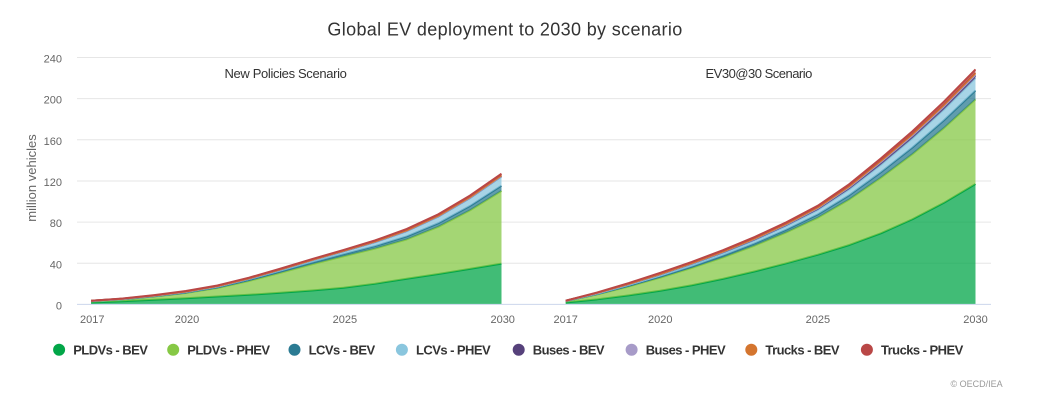 Image resolution: width=1046 pixels, height=403 pixels. Describe the element at coordinates (53, 142) in the screenshot. I see `svg-text: 160` at that location.